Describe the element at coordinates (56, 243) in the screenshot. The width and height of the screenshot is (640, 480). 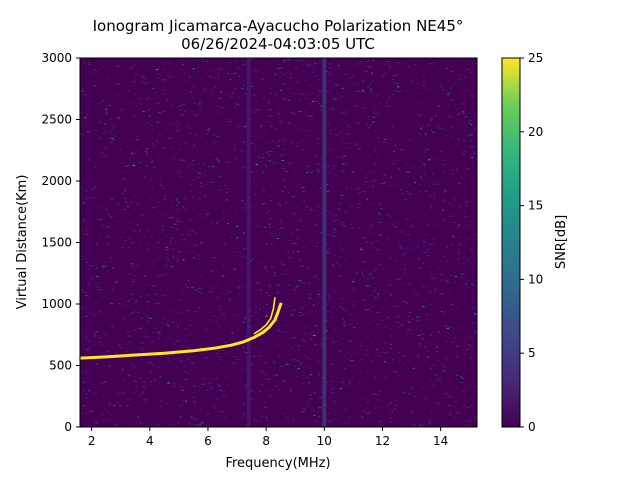
I see `y-tick-label: 1500` at that location.